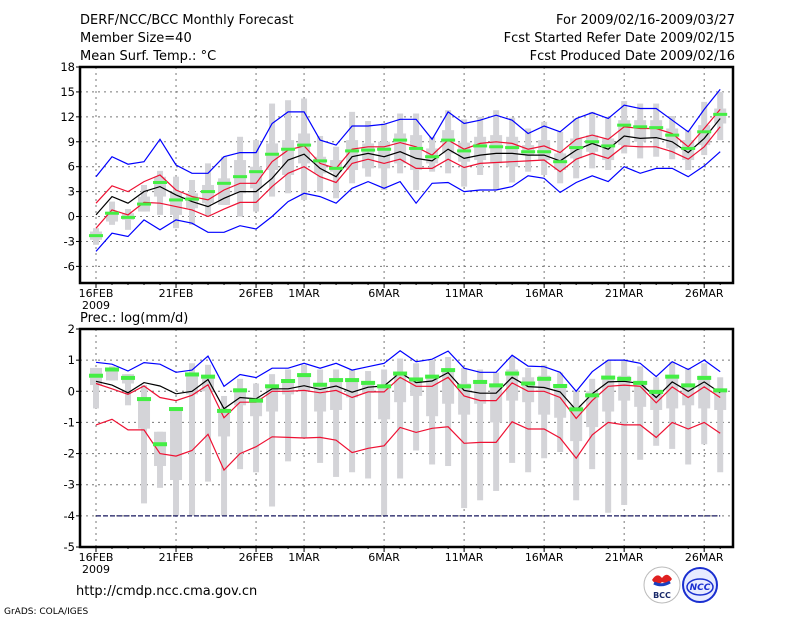 The height and width of the screenshot is (618, 800). What do you see at coordinates (71, 217) in the screenshot?
I see `y-tick-label: 0` at bounding box center [71, 217].